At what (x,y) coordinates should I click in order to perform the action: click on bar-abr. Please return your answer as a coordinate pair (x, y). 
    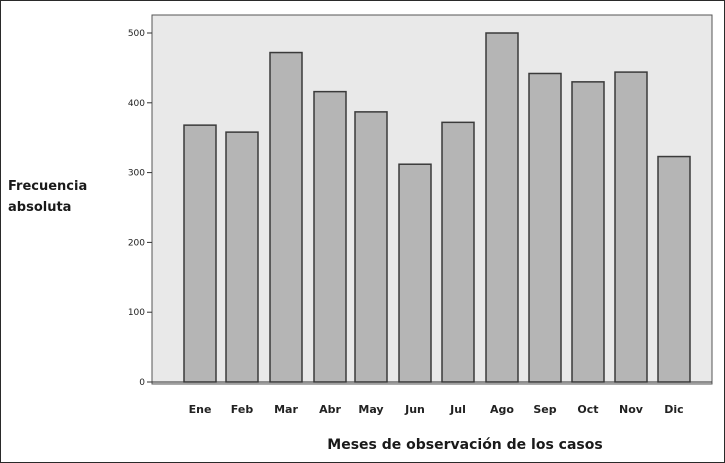
    Looking at the image, I should click on (330, 236).